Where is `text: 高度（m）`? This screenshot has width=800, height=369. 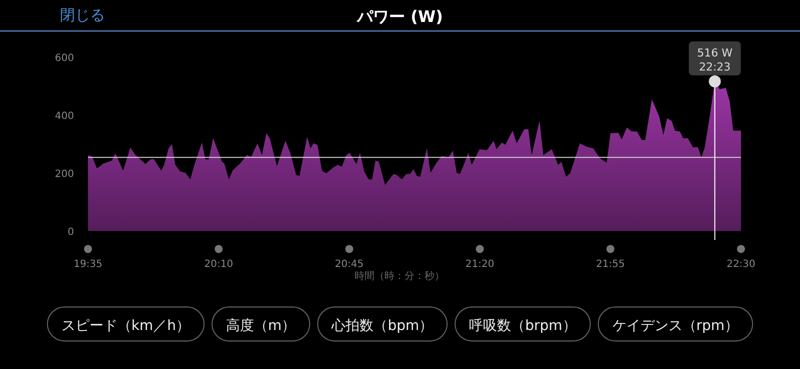
text: 高度（m） is located at coordinates (261, 326).